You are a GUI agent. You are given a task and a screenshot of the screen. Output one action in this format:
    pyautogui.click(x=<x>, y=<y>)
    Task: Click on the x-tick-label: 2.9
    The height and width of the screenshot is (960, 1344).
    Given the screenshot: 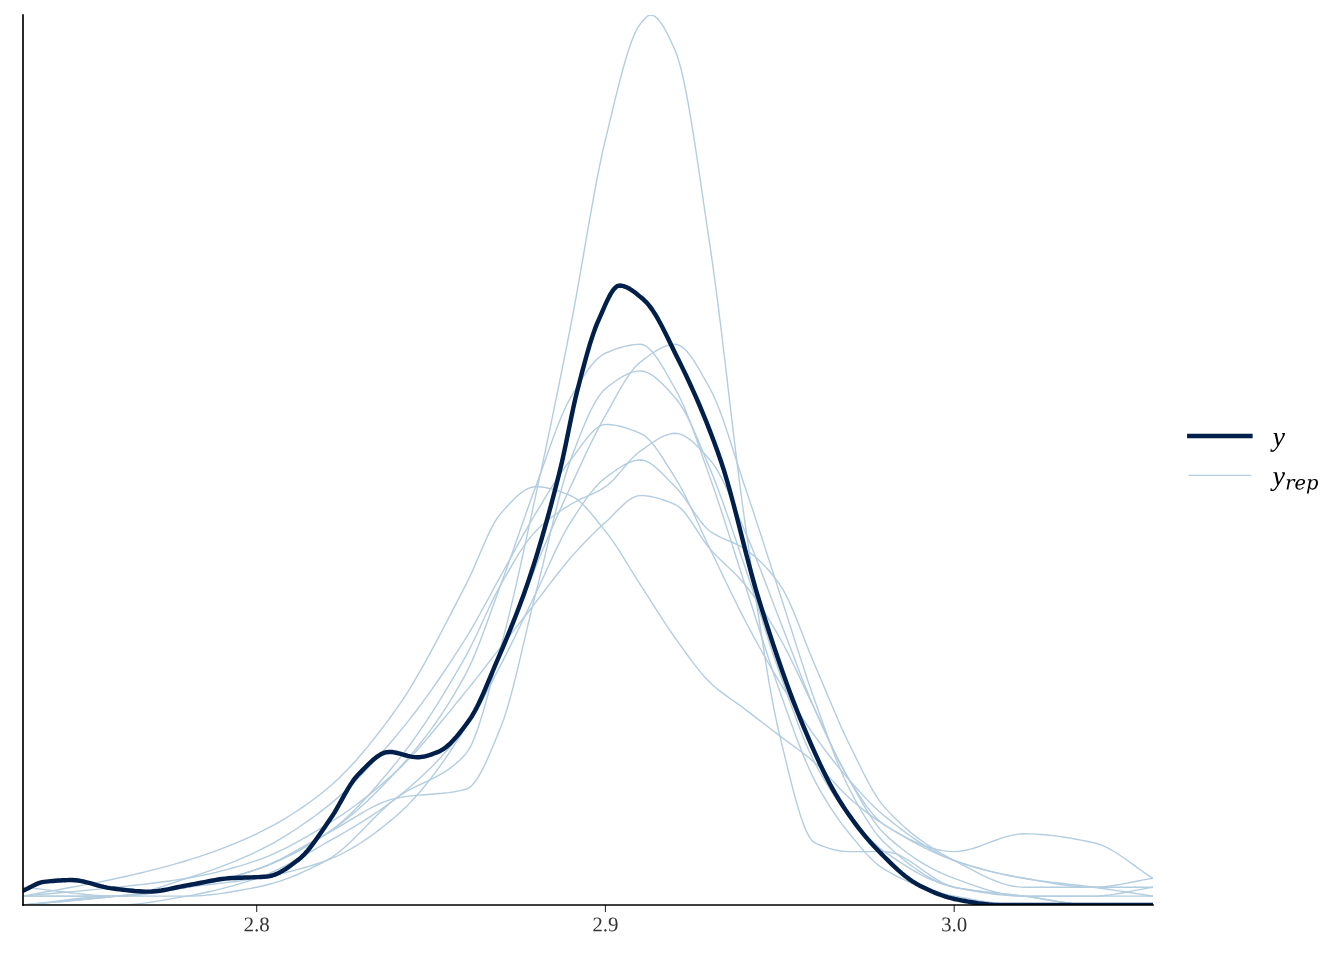 What is the action you would take?
    pyautogui.click(x=605, y=924)
    